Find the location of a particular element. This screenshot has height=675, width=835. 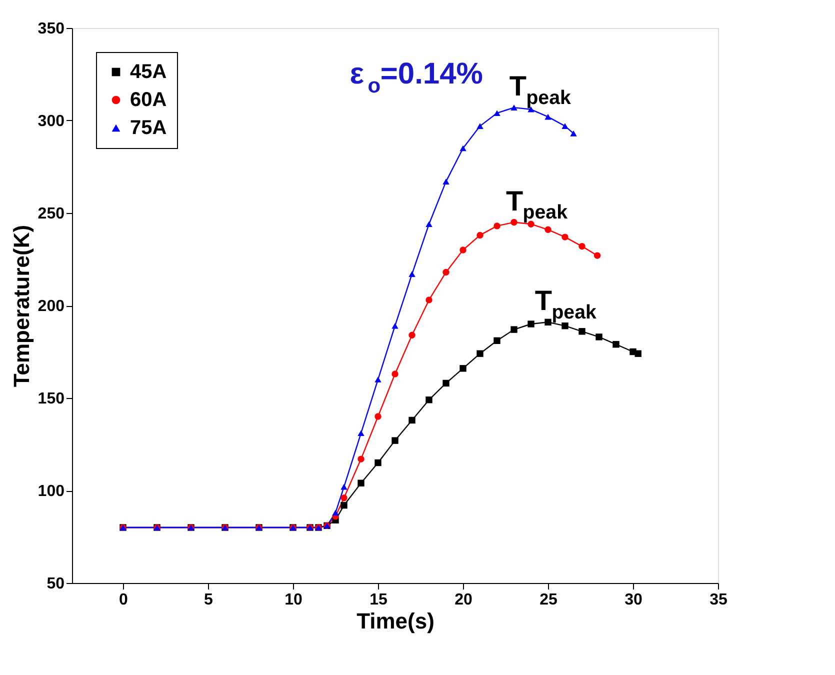

y-axis-title: Temperature(K) is located at coordinates (21, 306).